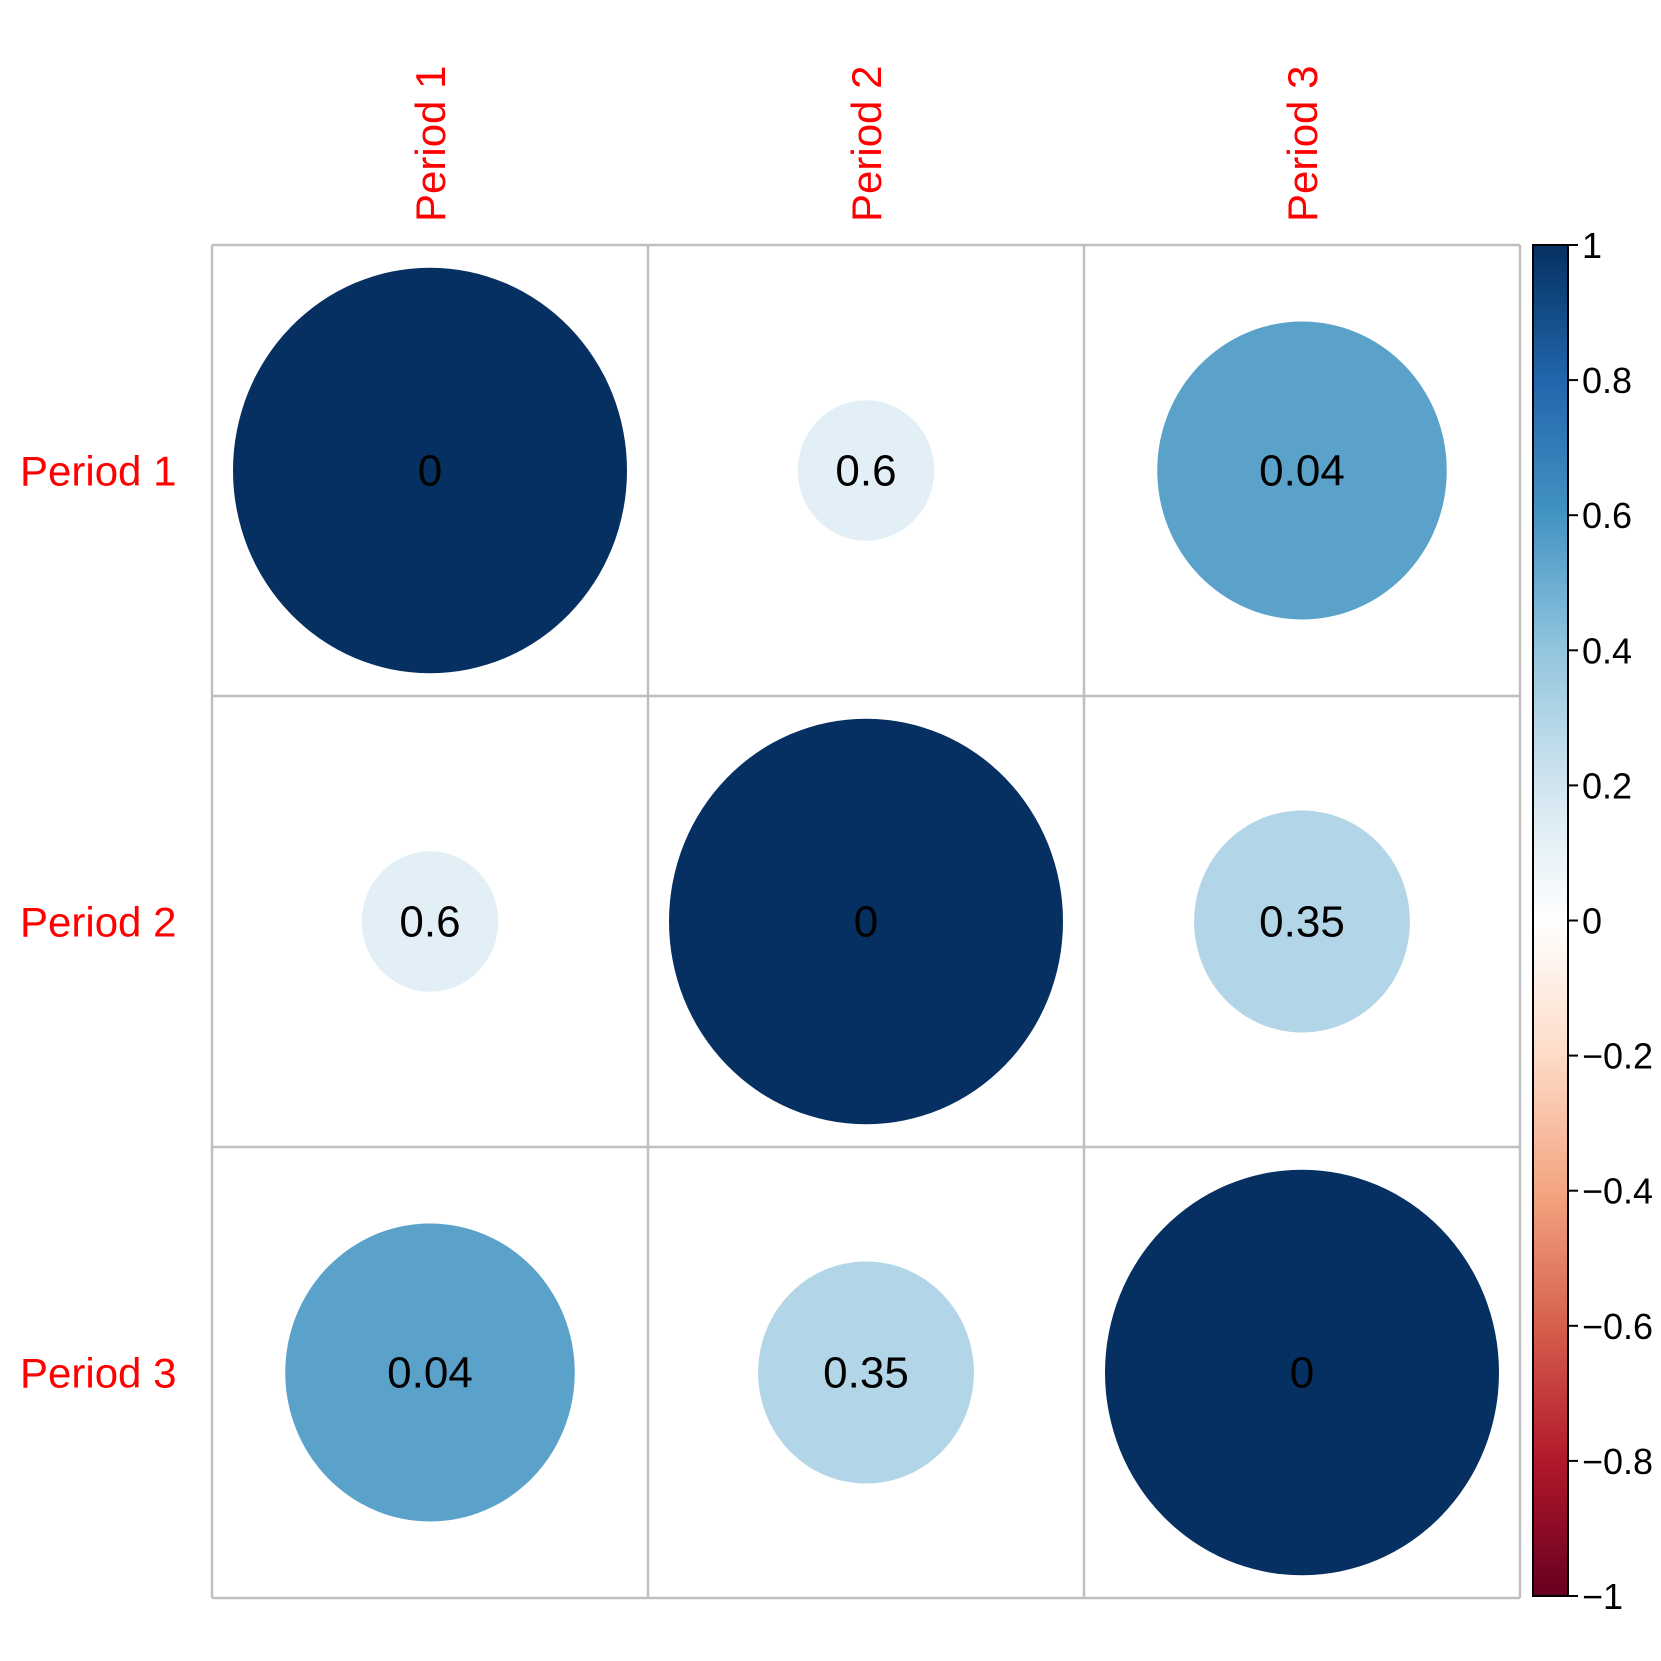  I want to click on colorbar-gradient, so click(1550, 920).